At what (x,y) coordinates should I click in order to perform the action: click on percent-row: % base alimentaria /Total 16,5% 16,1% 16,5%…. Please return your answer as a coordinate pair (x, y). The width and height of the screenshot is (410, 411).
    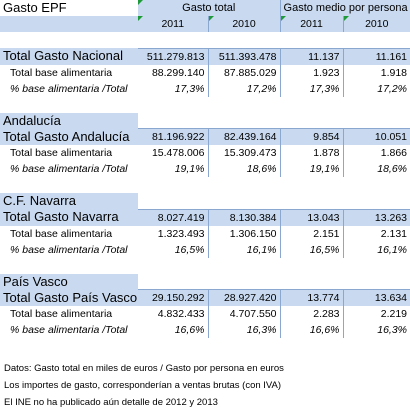
    Looking at the image, I should click on (205, 249).